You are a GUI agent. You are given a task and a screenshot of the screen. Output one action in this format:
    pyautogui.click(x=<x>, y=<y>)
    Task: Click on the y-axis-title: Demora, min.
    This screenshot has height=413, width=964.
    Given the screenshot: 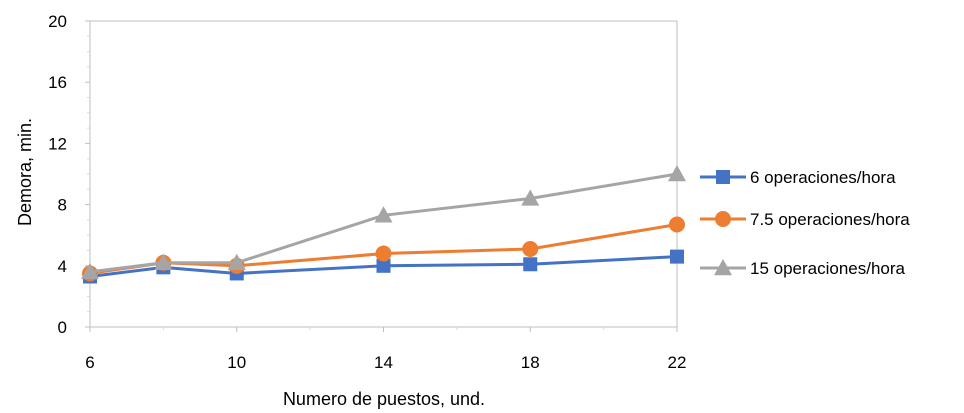 What is the action you would take?
    pyautogui.click(x=25, y=172)
    